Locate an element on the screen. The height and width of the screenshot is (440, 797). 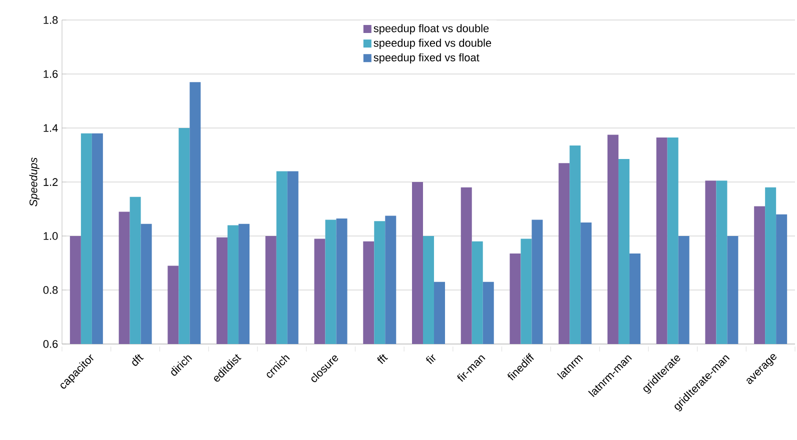
y-tick-label: 1.6 is located at coordinates (51, 74).